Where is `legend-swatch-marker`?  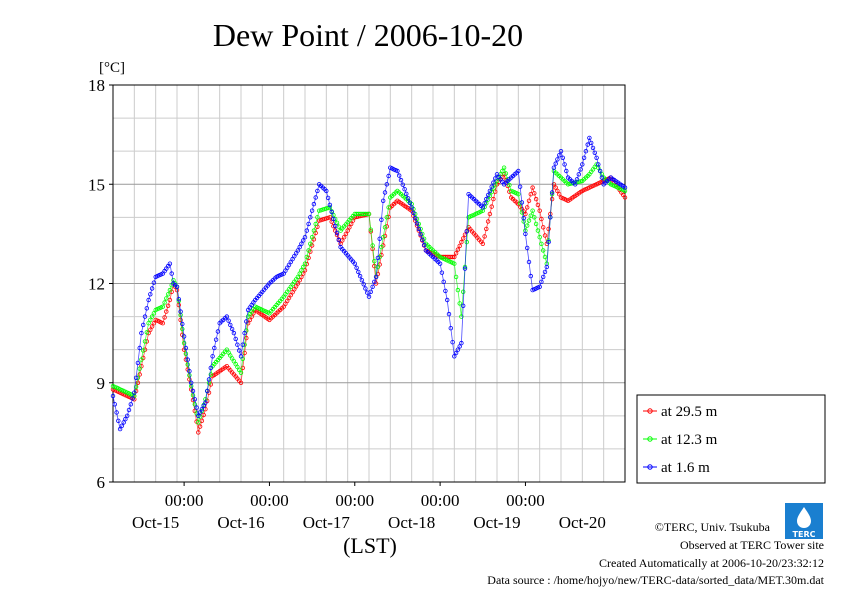 legend-swatch-marker is located at coordinates (650, 411).